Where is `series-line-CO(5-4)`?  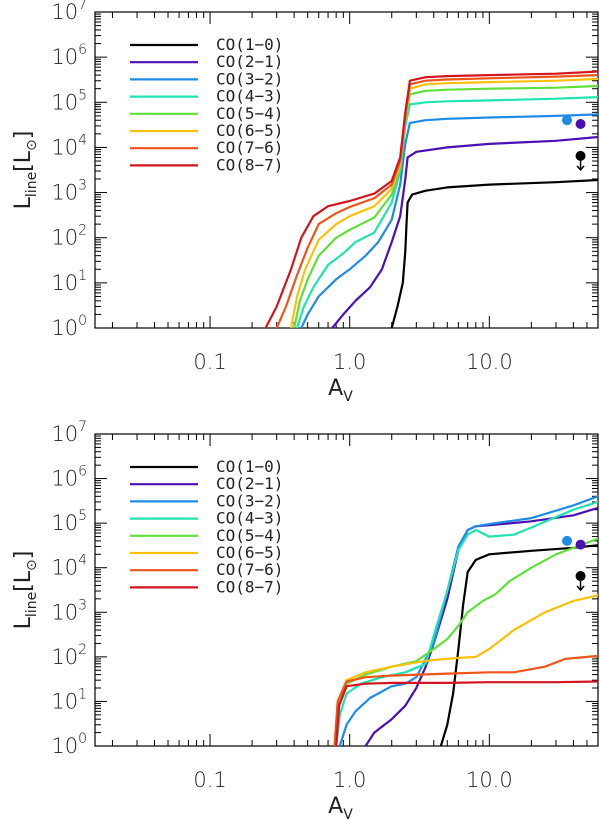
series-line-CO(5-4) is located at coordinates (465, 641).